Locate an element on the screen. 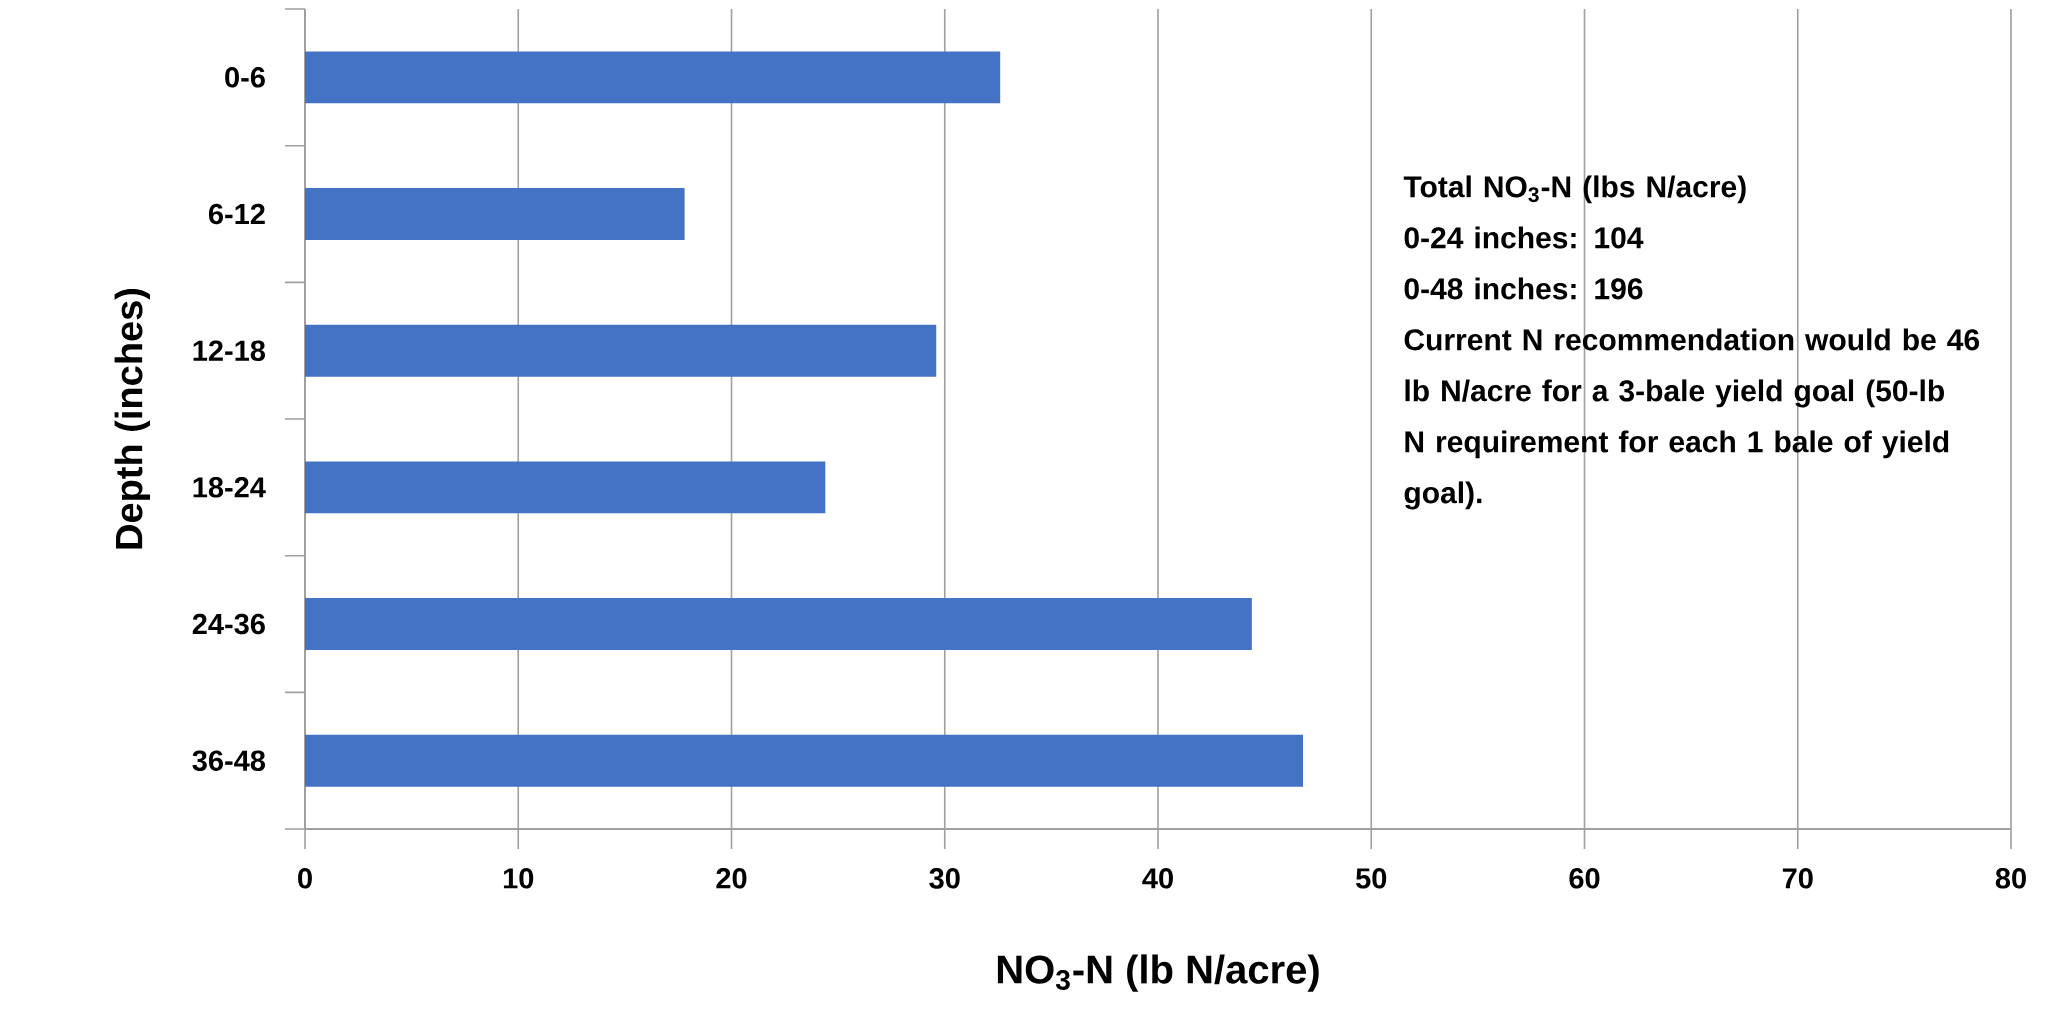 This screenshot has height=1035, width=2053. annotation: Total NO$_{3}$-N (lbs N/acre) is located at coordinates (1574, 189).